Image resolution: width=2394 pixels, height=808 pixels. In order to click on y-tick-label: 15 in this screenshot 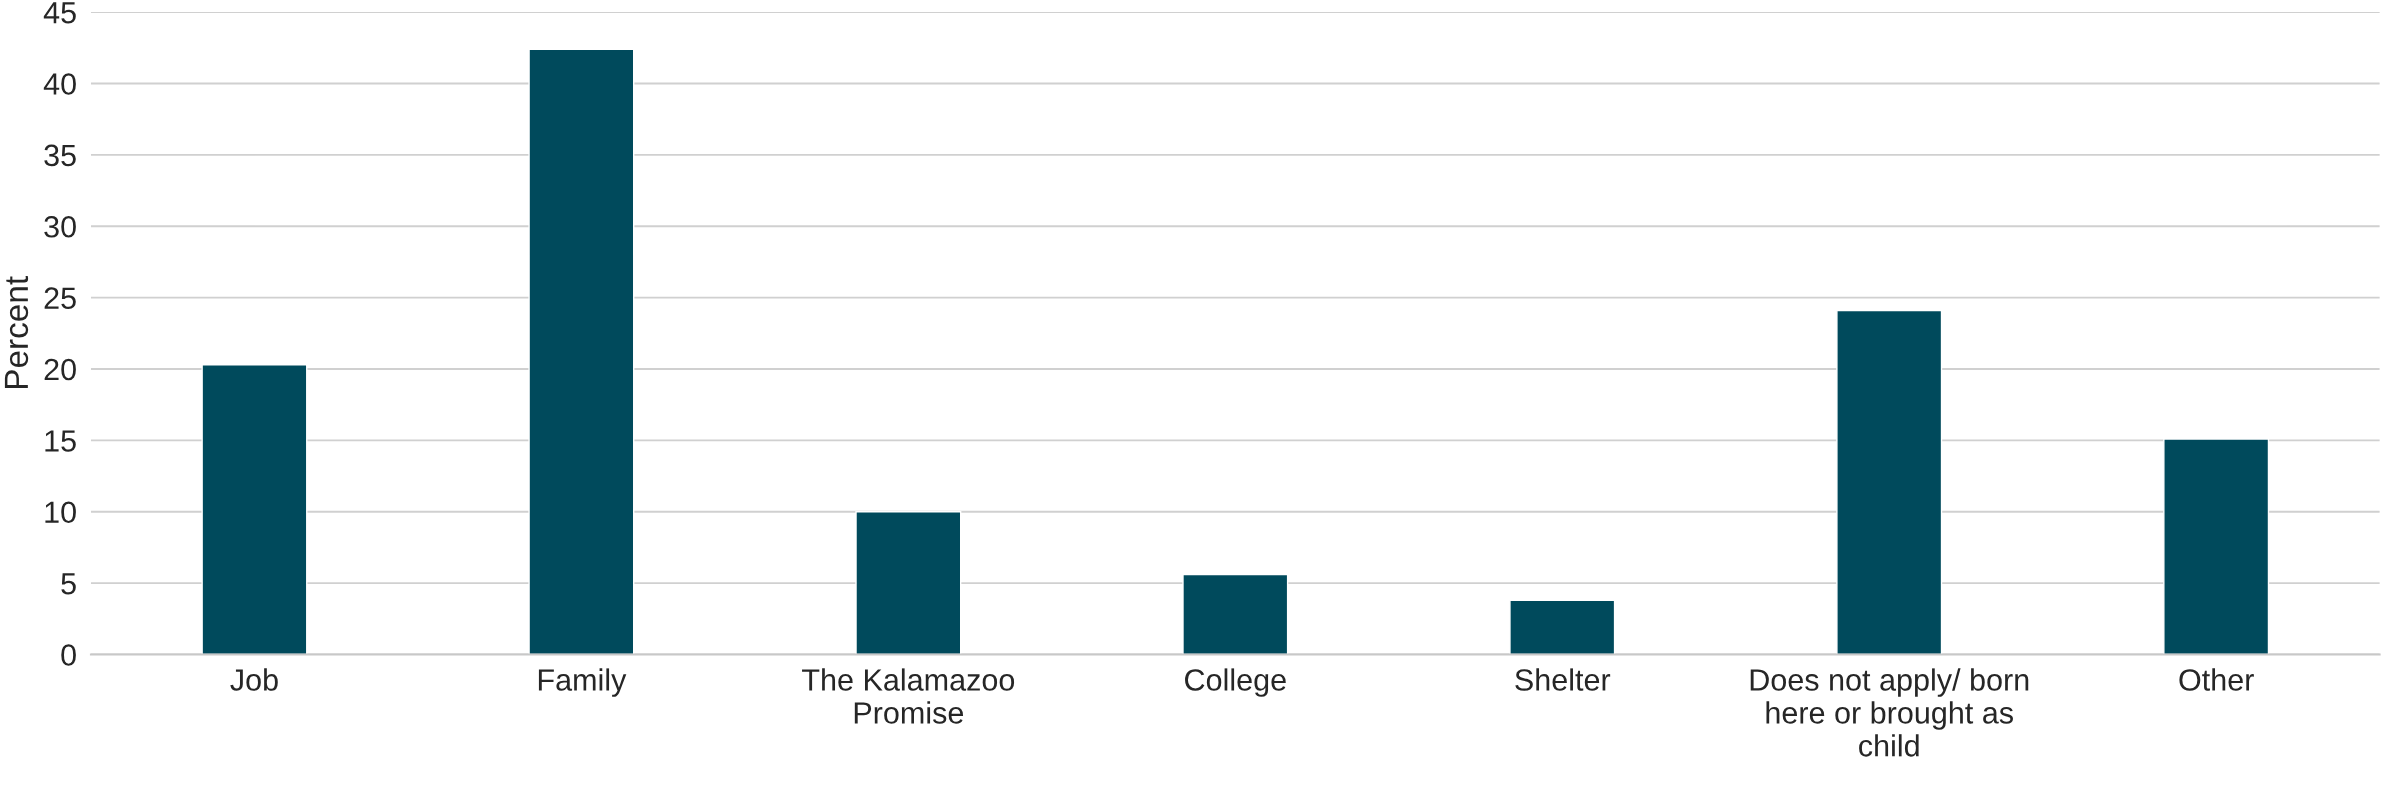, I will do `click(60, 441)`.